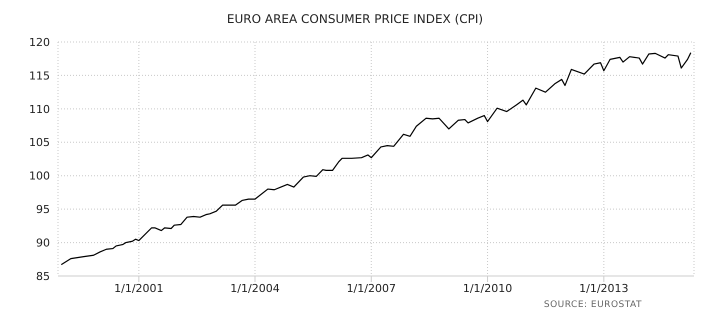  What do you see at coordinates (43, 243) in the screenshot?
I see `y-tick-label: 90` at bounding box center [43, 243].